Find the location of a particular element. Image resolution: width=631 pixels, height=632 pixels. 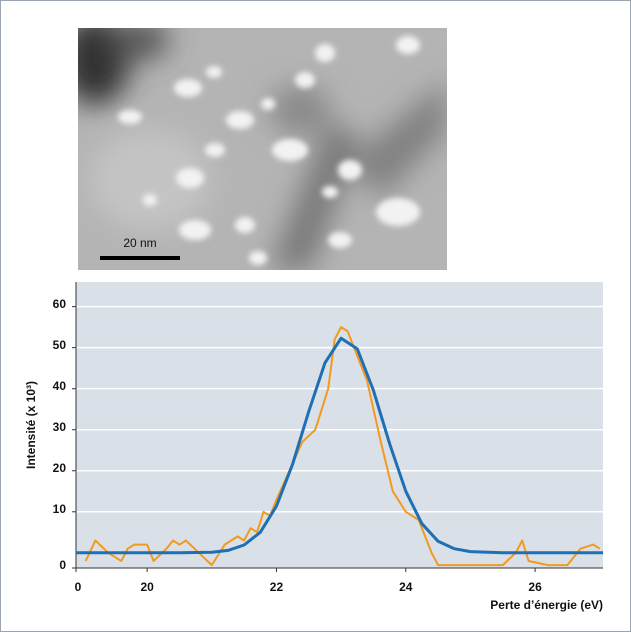

x-tick-label: 0 is located at coordinates (78, 587).